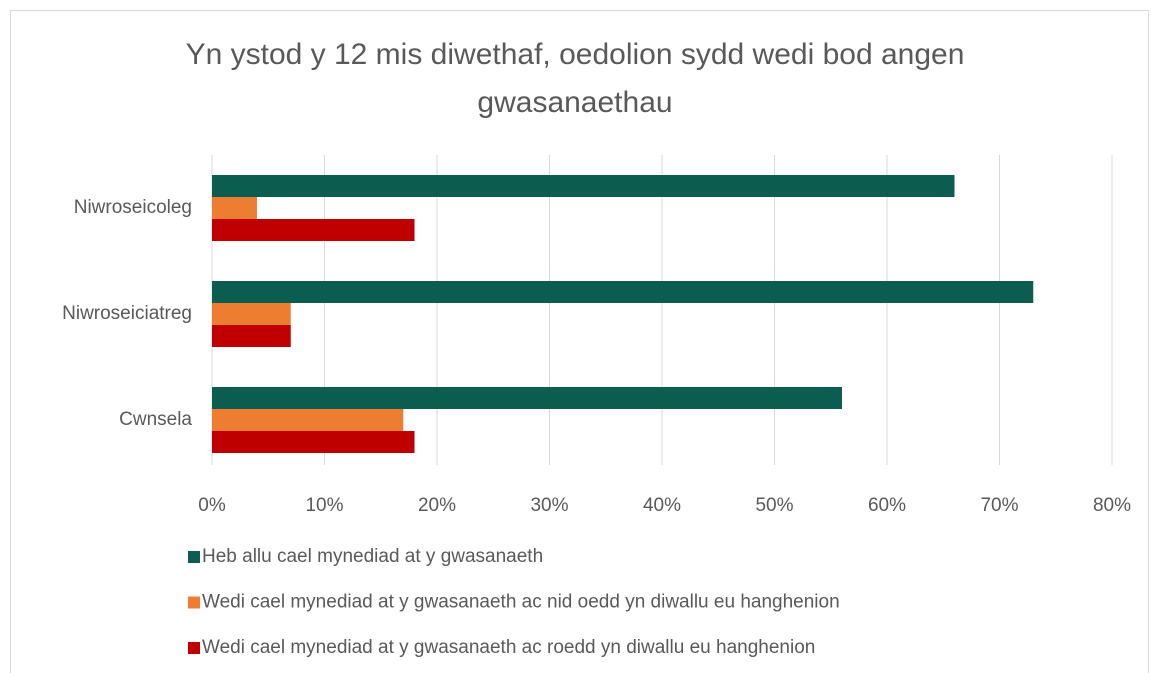 The width and height of the screenshot is (1151, 673). I want to click on x-tick-label: 60%, so click(887, 505).